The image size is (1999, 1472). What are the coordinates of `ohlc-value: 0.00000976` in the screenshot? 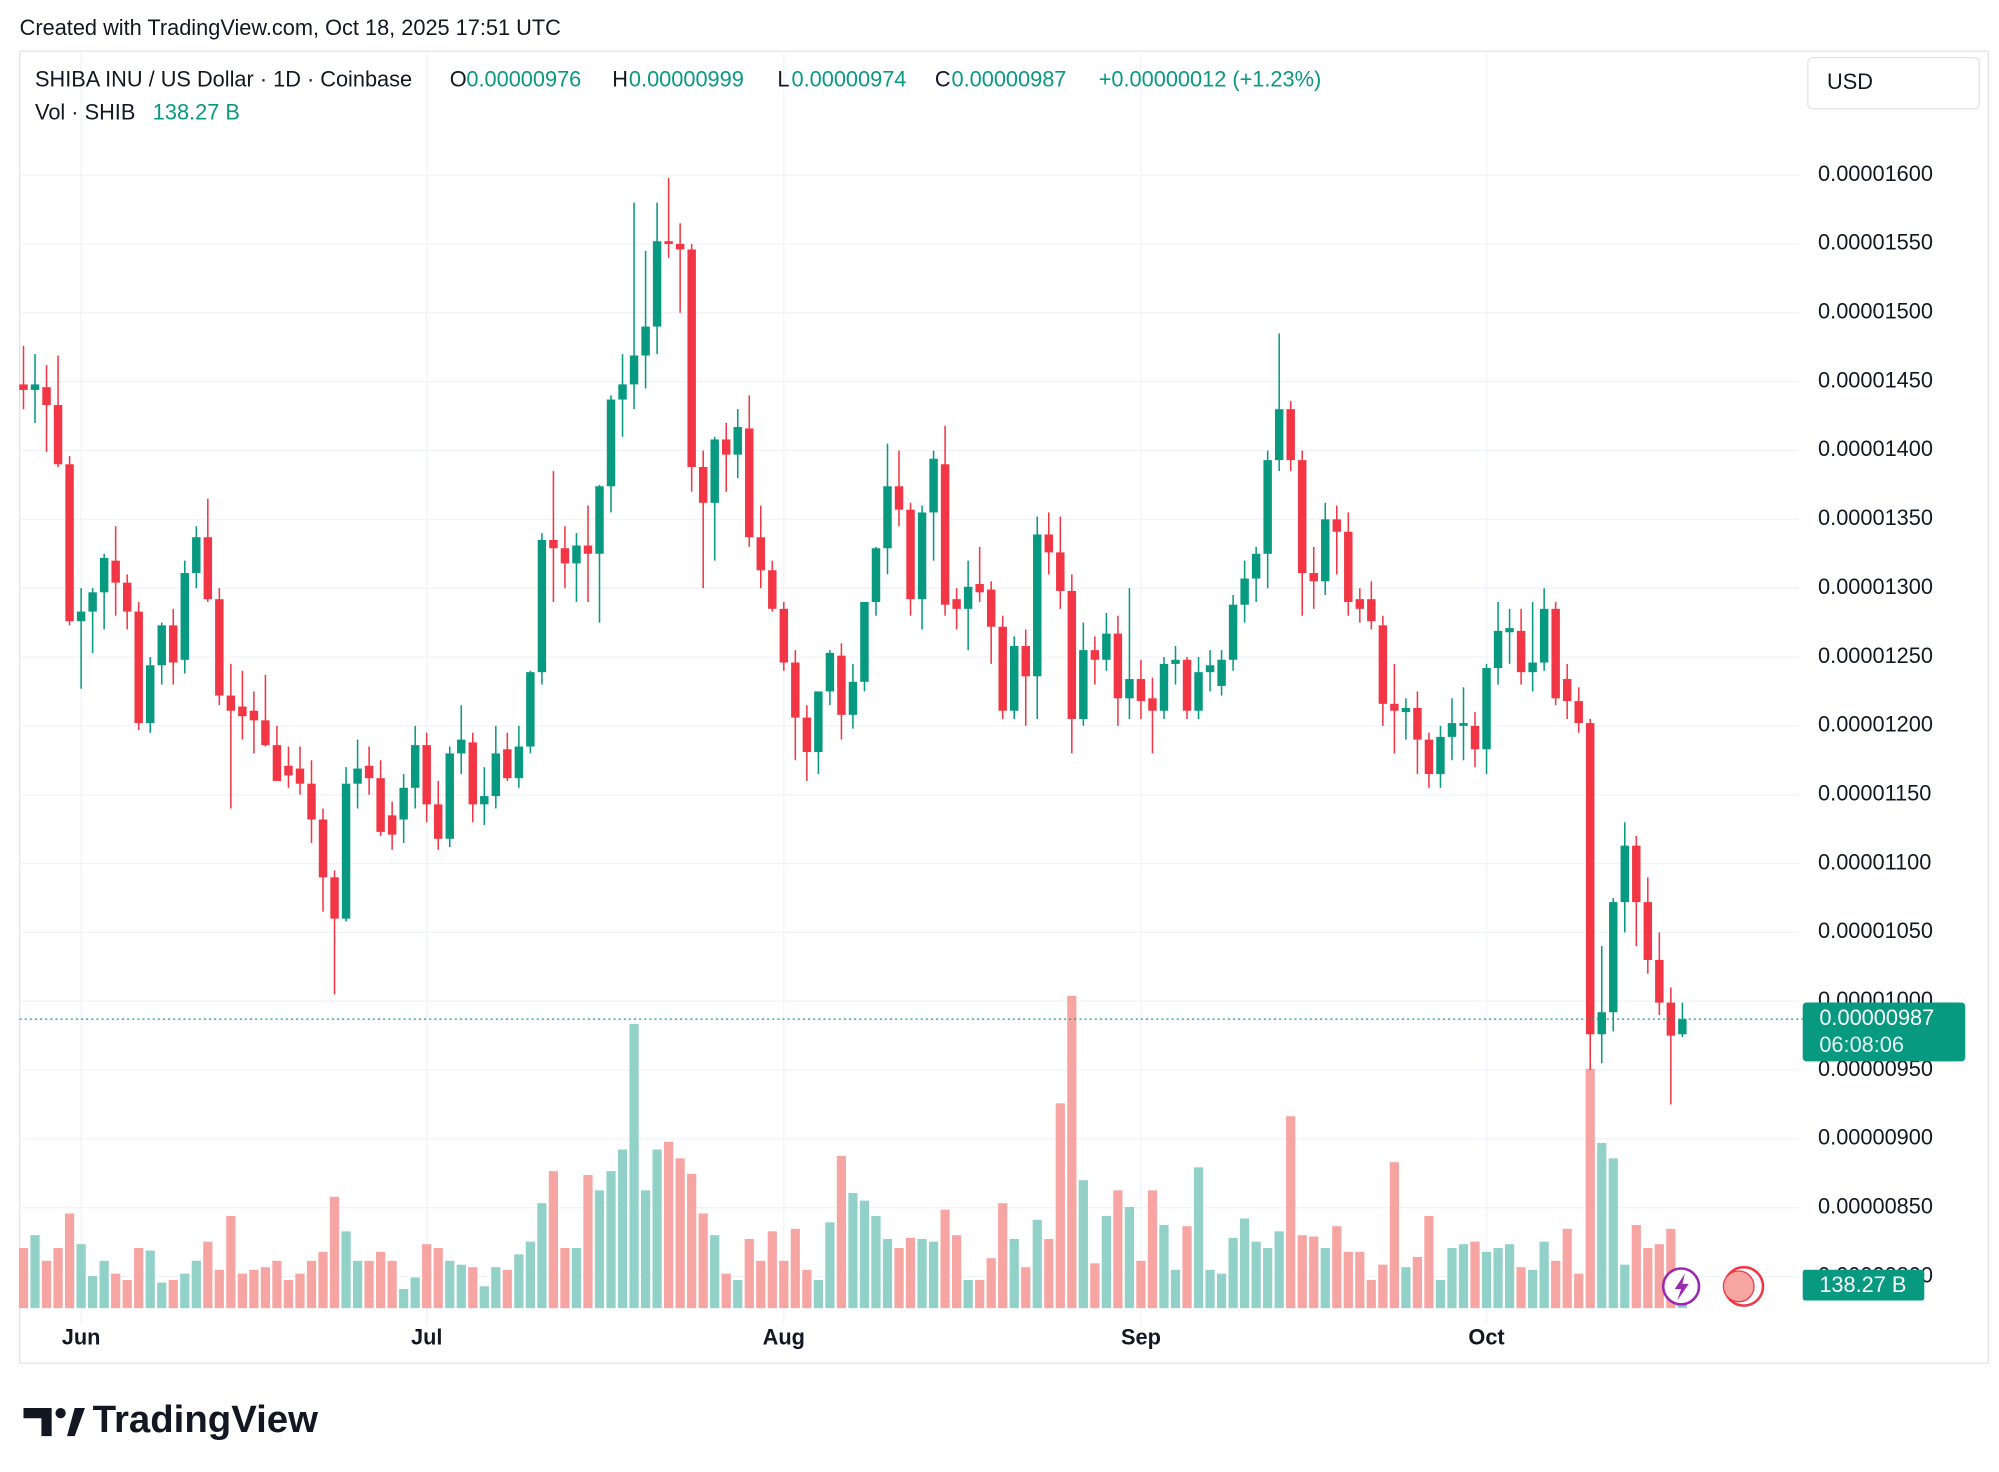 It's located at (523, 78).